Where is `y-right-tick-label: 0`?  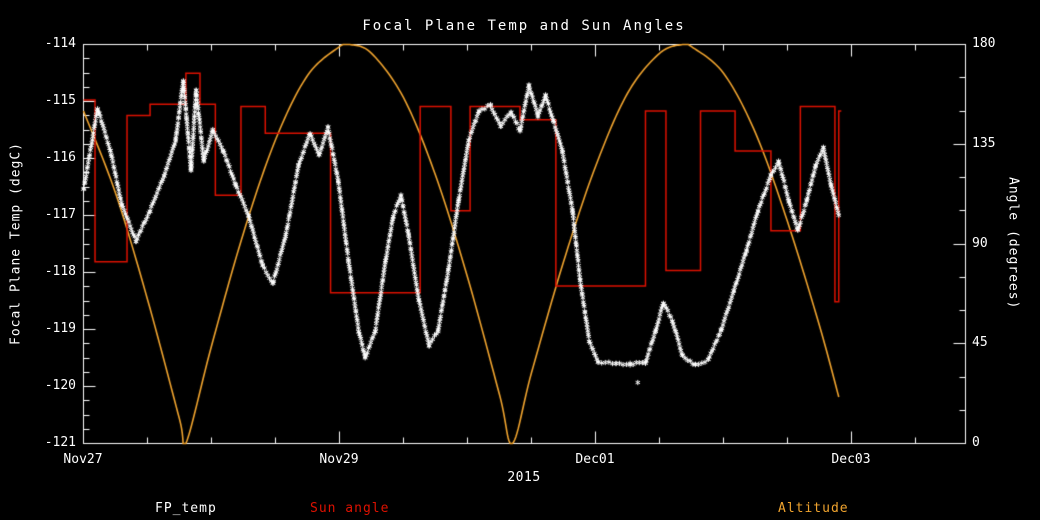
y-right-tick-label: 0 is located at coordinates (976, 442).